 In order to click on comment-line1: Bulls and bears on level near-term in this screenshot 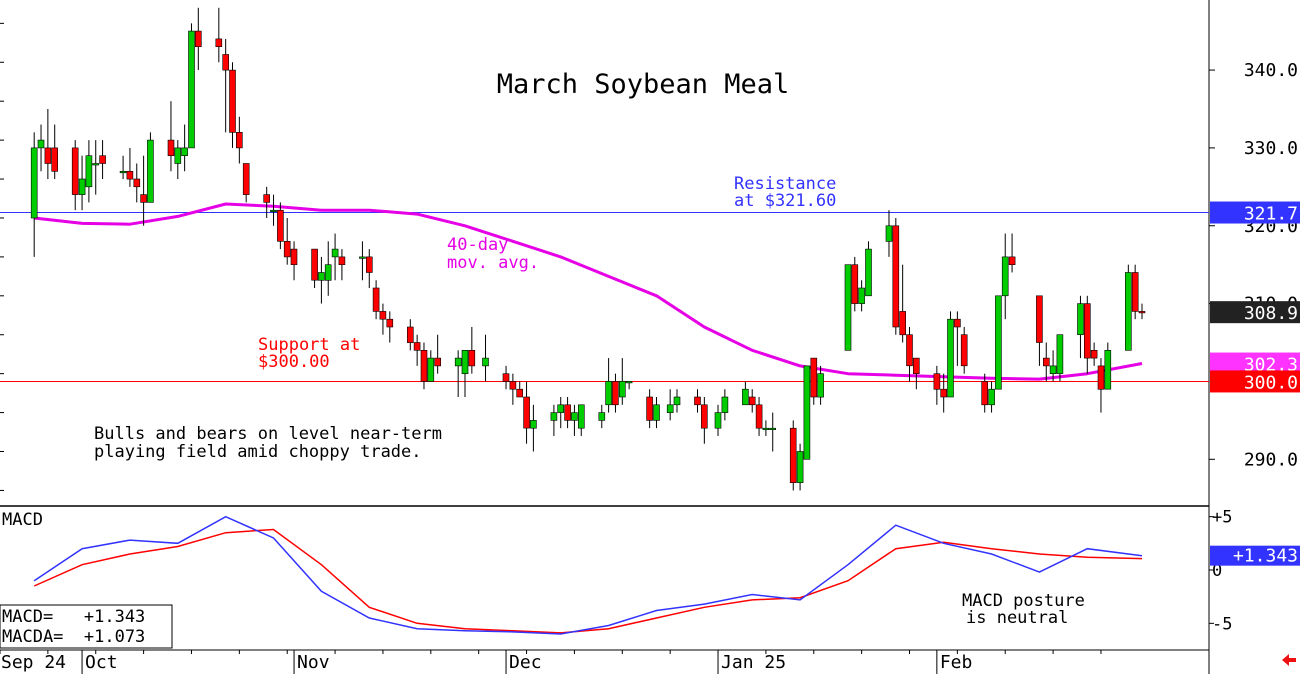, I will do `click(268, 434)`.